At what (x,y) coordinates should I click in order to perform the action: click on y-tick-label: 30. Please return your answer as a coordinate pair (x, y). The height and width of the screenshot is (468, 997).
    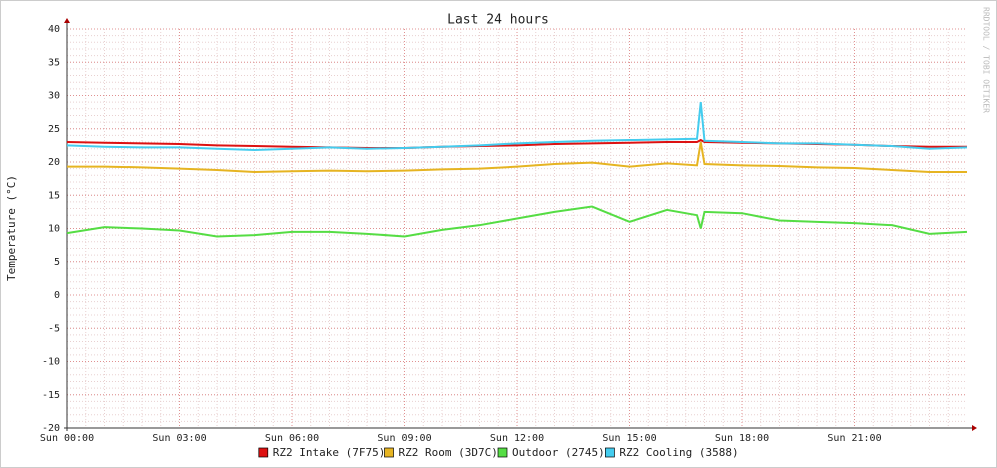
    Looking at the image, I should click on (54, 96).